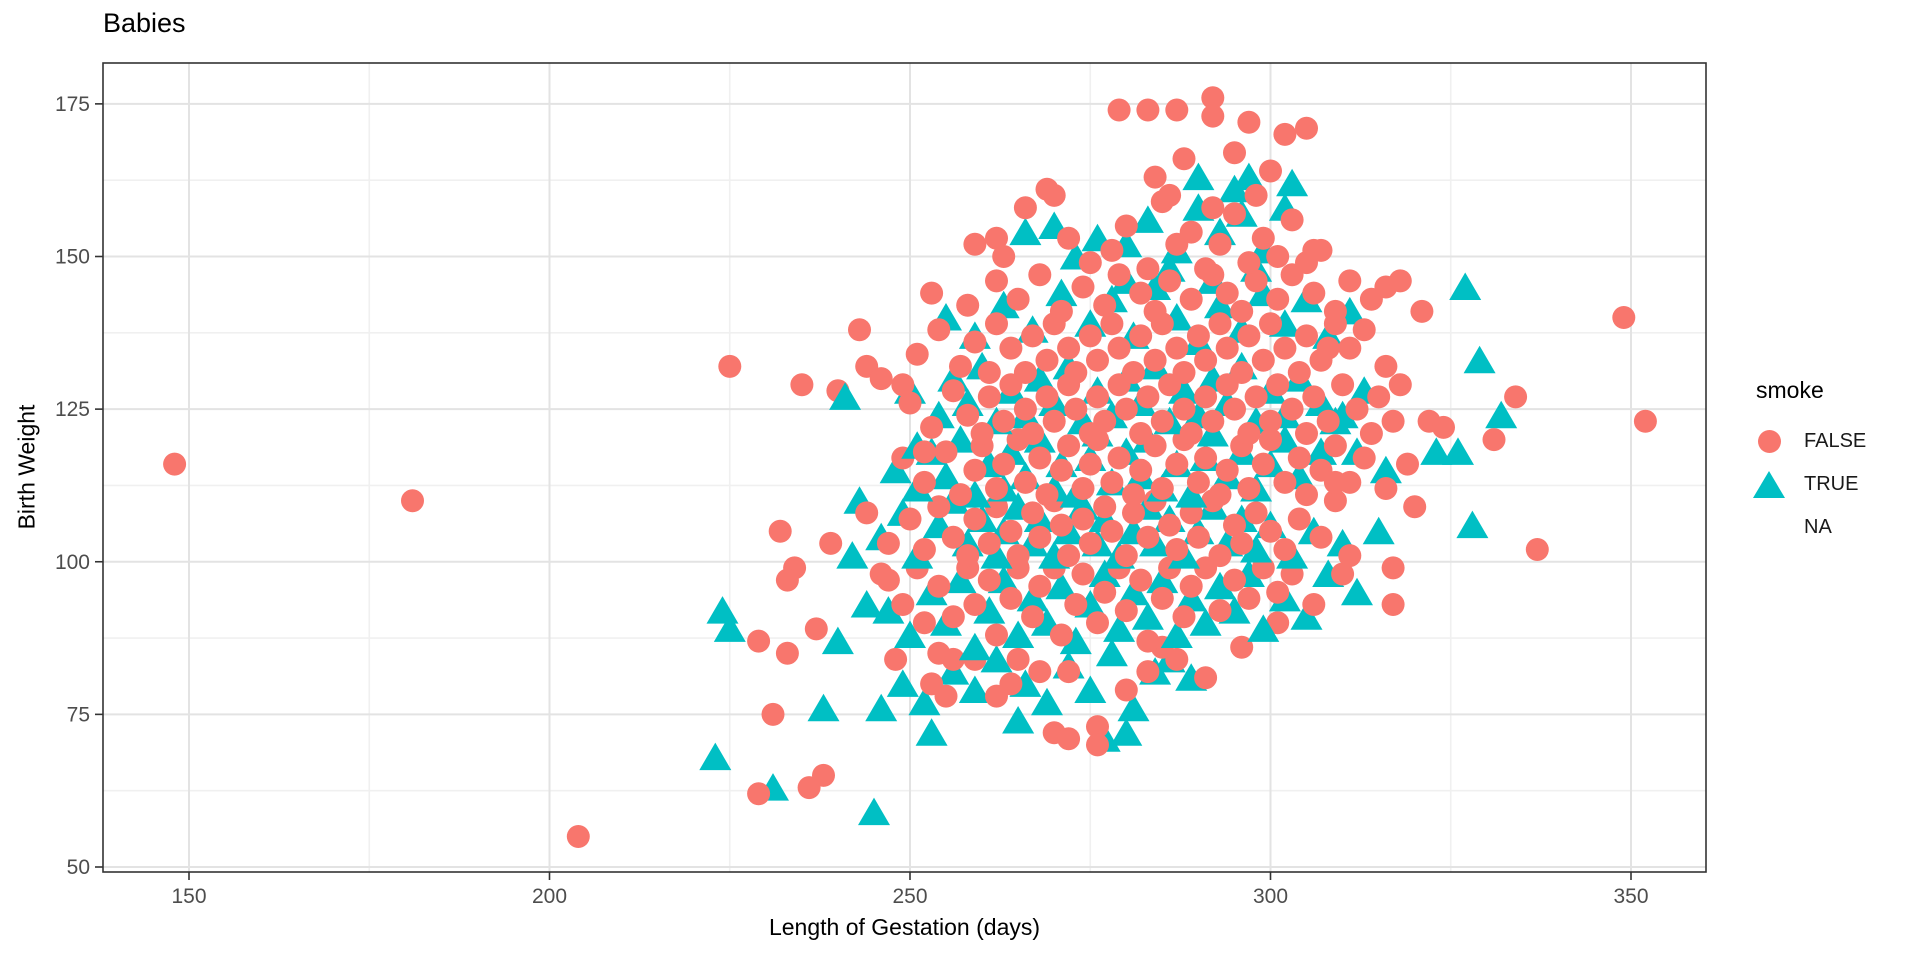 This screenshot has width=1920, height=960. Describe the element at coordinates (909, 896) in the screenshot. I see `x-tick-label: 250` at that location.